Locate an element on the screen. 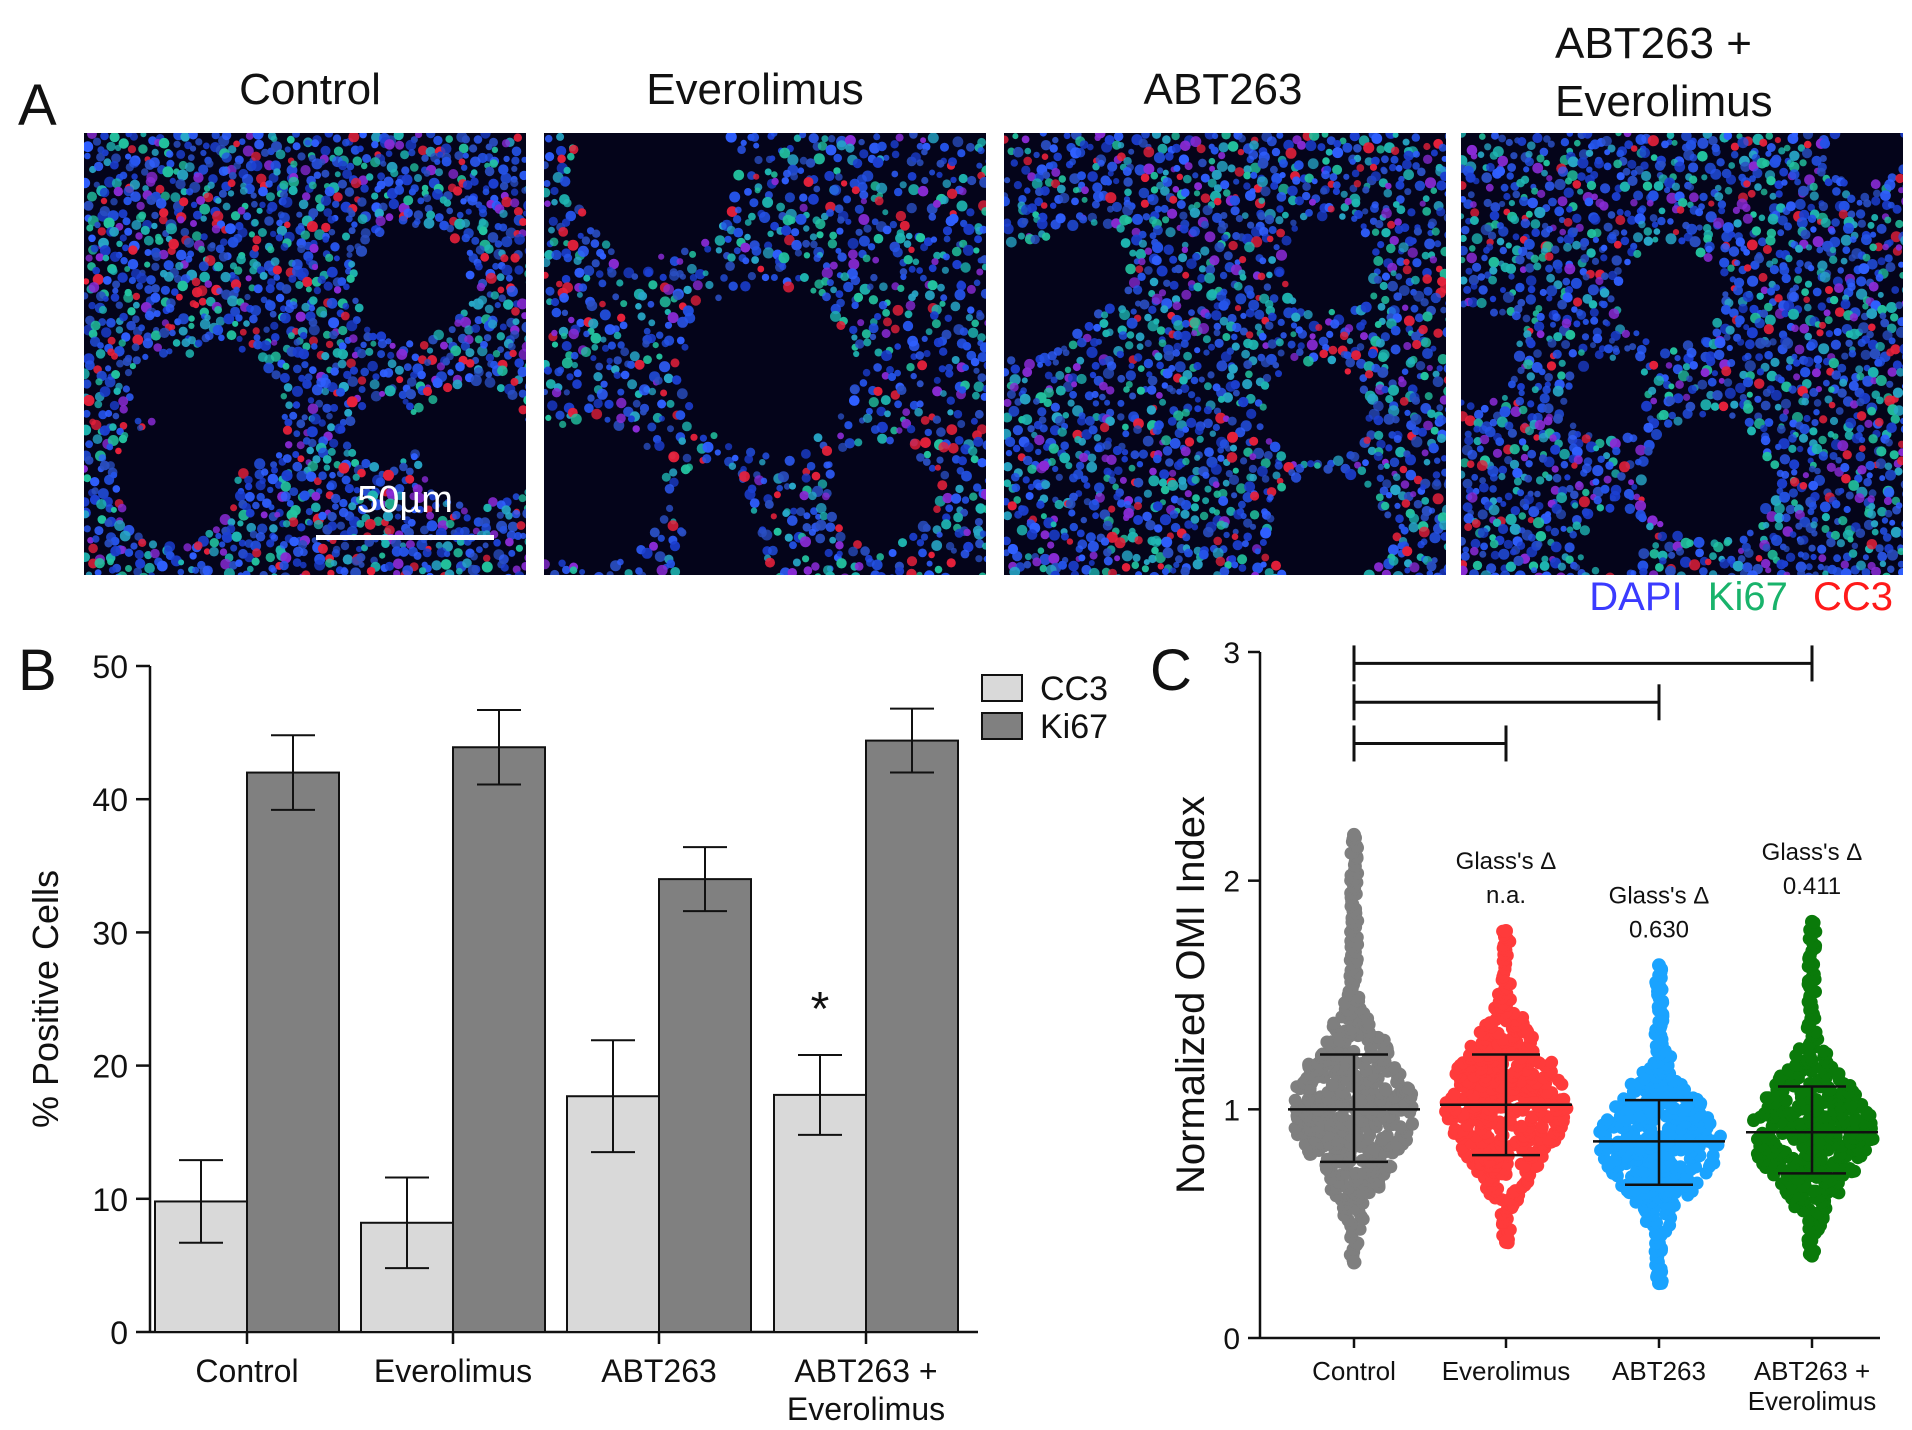  y-tick-label: 40 is located at coordinates (110, 800).